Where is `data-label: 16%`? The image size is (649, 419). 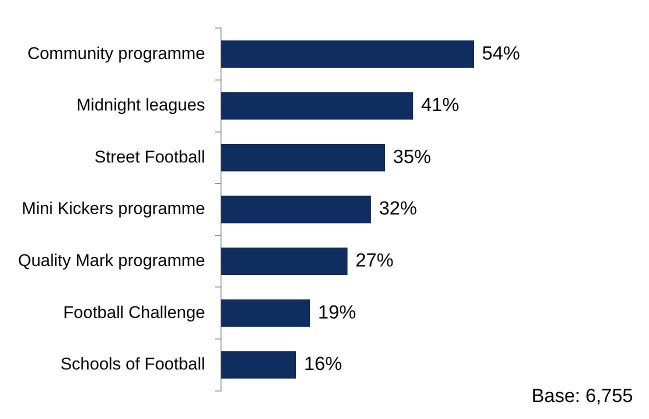 data-label: 16% is located at coordinates (323, 365).